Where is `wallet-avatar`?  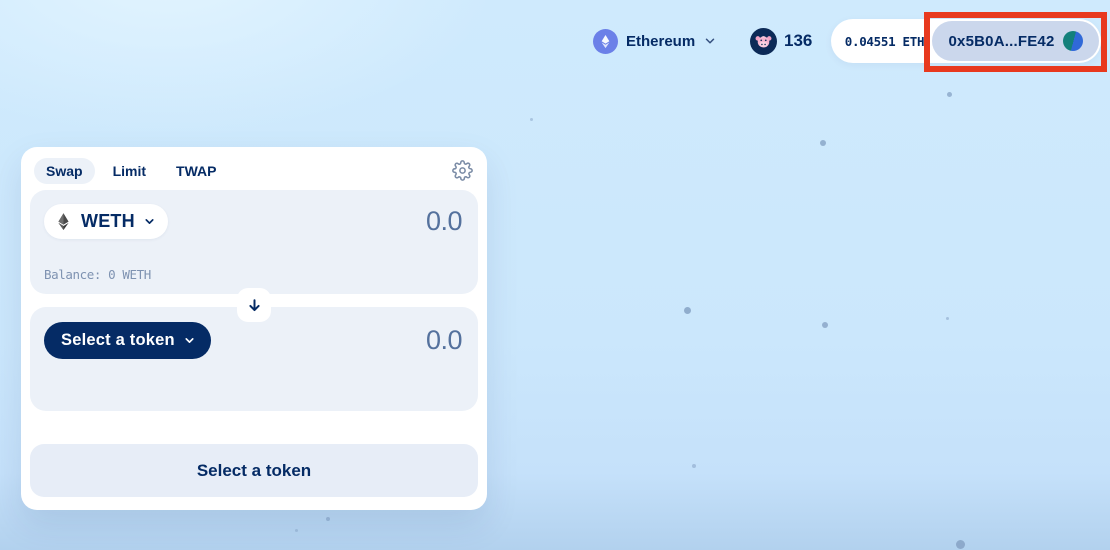 wallet-avatar is located at coordinates (1072, 41).